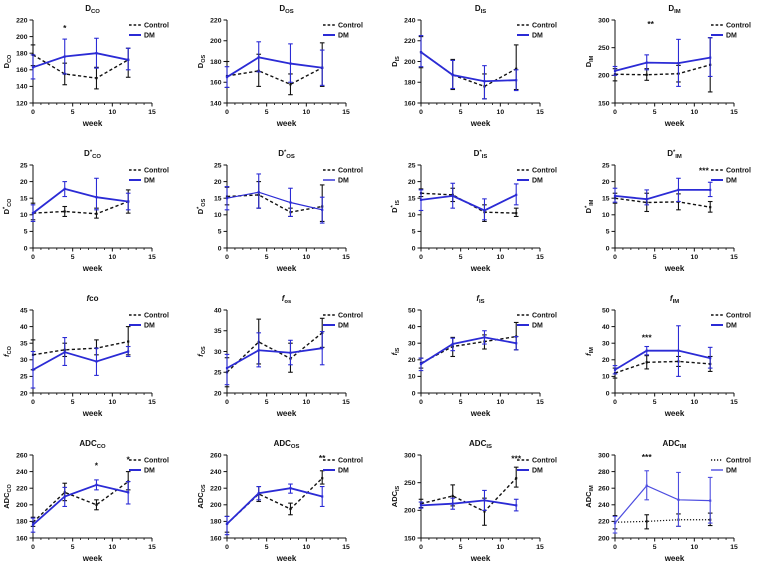 This screenshot has width=777, height=580. Describe the element at coordinates (216, 538) in the screenshot. I see `y-tick-label: 160` at that location.